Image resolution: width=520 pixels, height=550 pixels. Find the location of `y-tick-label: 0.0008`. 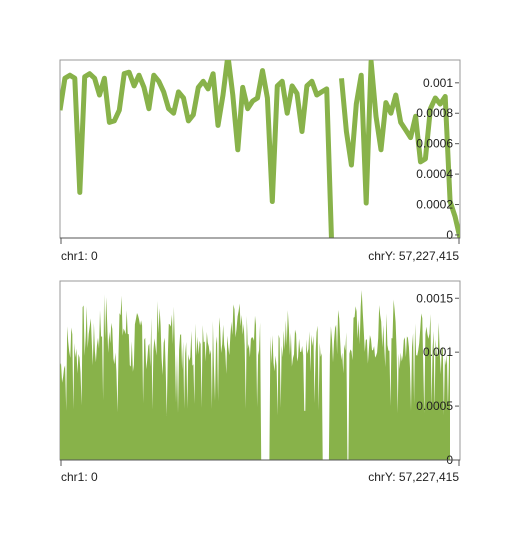

y-tick-label: 0.0008 is located at coordinates (434, 113).